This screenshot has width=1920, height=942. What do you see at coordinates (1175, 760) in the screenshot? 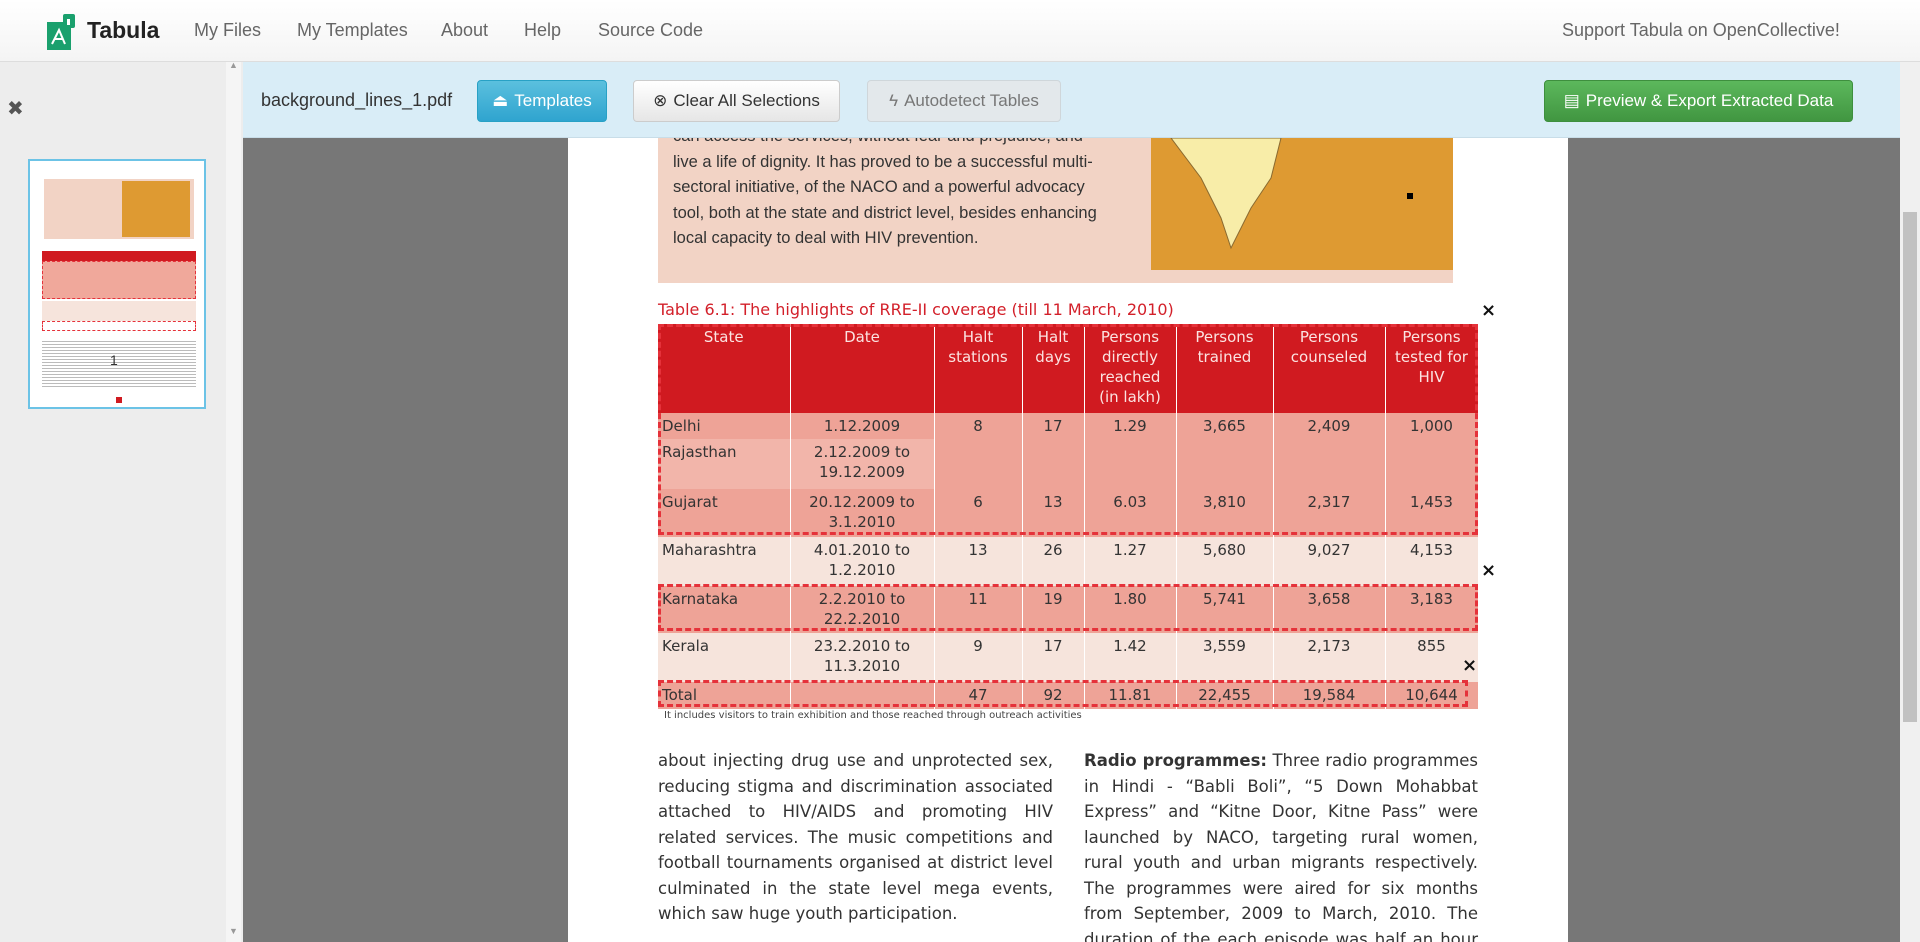
I see `radio-heading: Radio programmes:` at bounding box center [1175, 760].